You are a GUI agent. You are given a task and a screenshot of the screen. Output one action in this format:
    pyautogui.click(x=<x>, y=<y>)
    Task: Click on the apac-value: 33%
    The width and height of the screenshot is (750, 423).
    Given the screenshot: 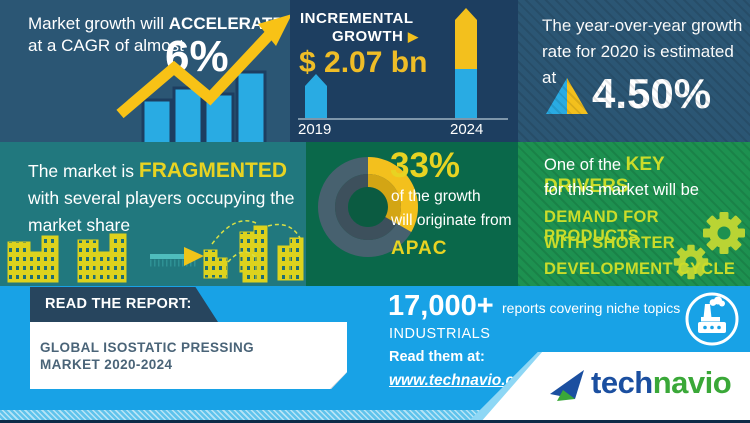 What is the action you would take?
    pyautogui.click(x=425, y=165)
    